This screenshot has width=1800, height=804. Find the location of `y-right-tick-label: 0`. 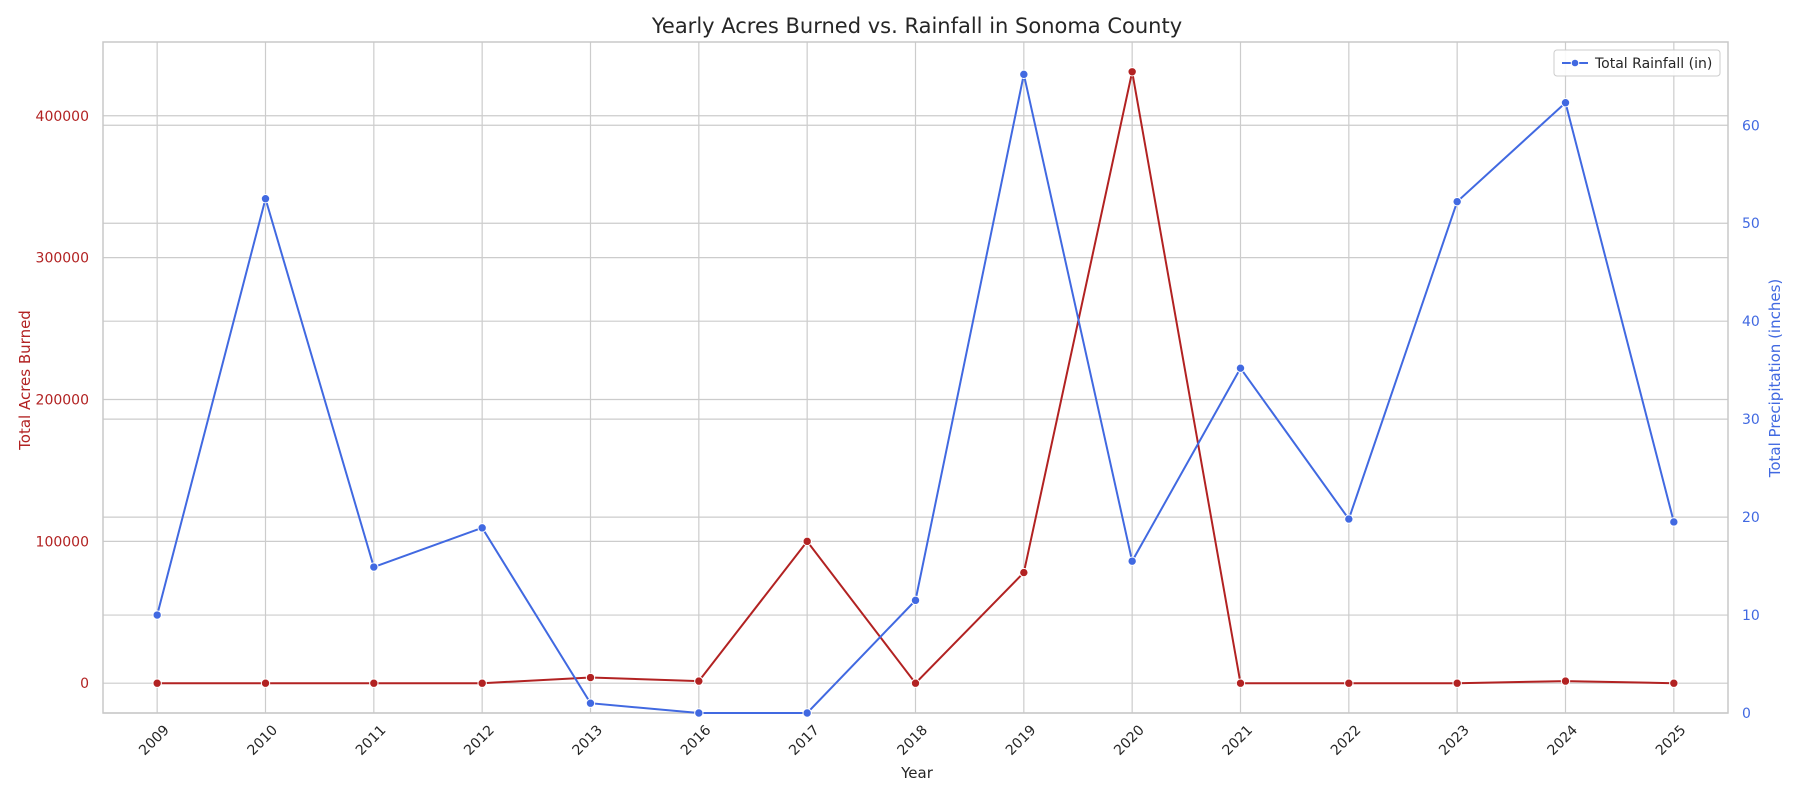

y-right-tick-label: 0 is located at coordinates (1746, 714).